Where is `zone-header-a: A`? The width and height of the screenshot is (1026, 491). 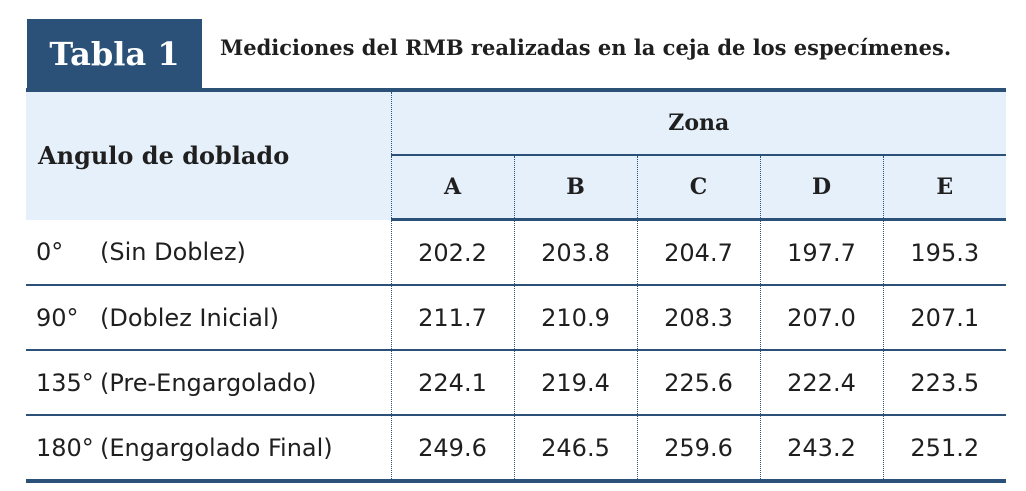
zone-header-a: A is located at coordinates (452, 188).